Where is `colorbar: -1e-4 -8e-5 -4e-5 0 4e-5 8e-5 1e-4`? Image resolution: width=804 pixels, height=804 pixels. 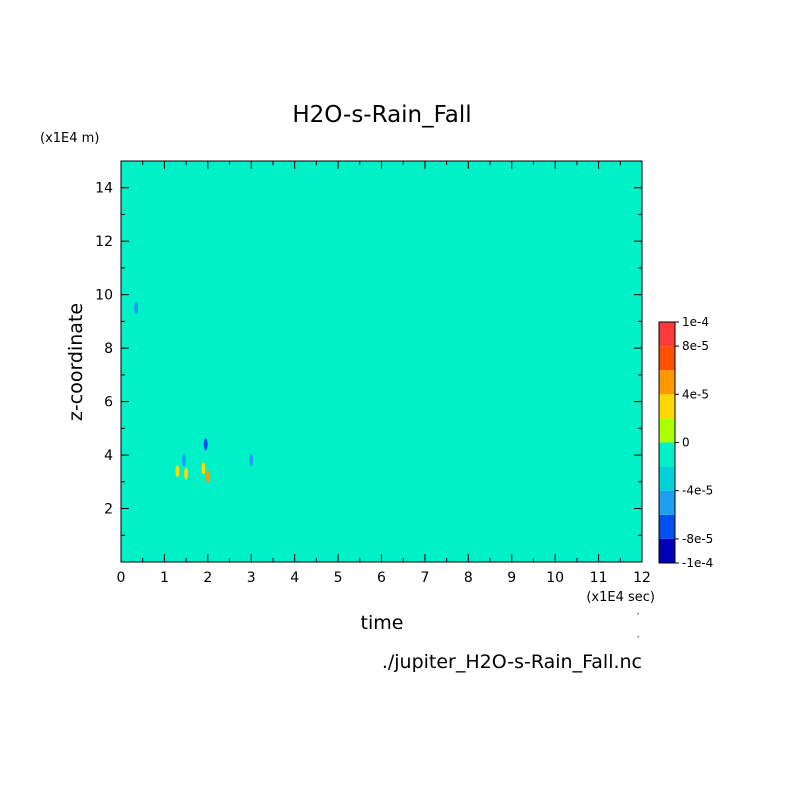 colorbar: -1e-4 -8e-5 -4e-5 0 4e-5 8e-5 1e-4 is located at coordinates (685, 442).